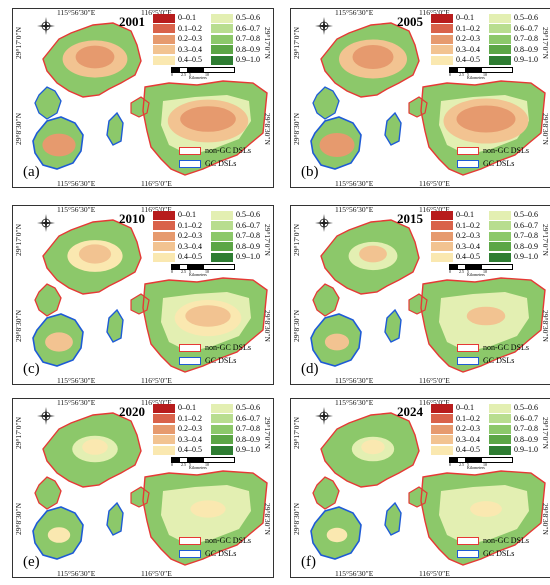  I want to click on boundary-legend: non-GC DSLs GC DSLs, so click(493, 157).